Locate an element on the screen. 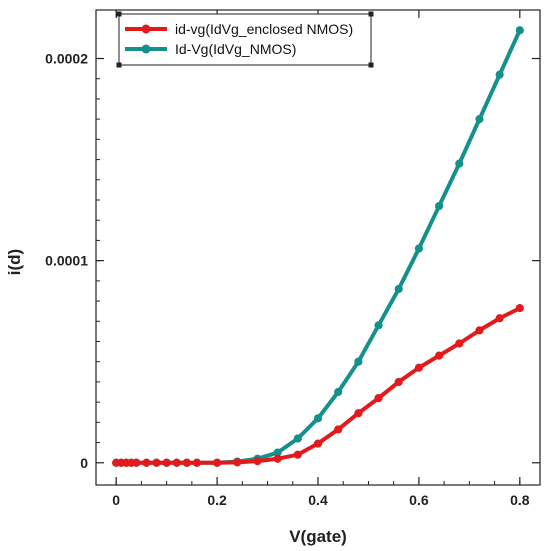  x-tick-label: 0.8 is located at coordinates (520, 500).